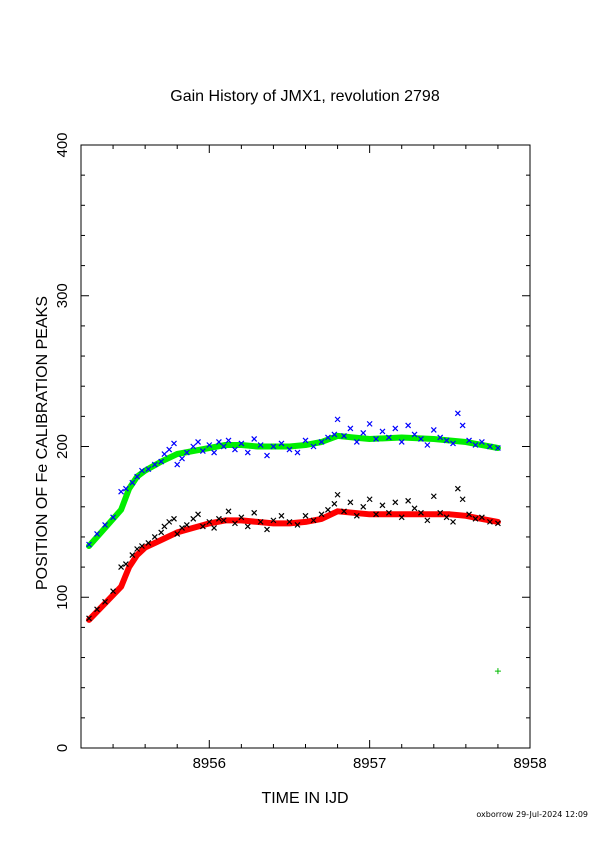 The width and height of the screenshot is (595, 842). I want to click on series-line, so click(293, 565).